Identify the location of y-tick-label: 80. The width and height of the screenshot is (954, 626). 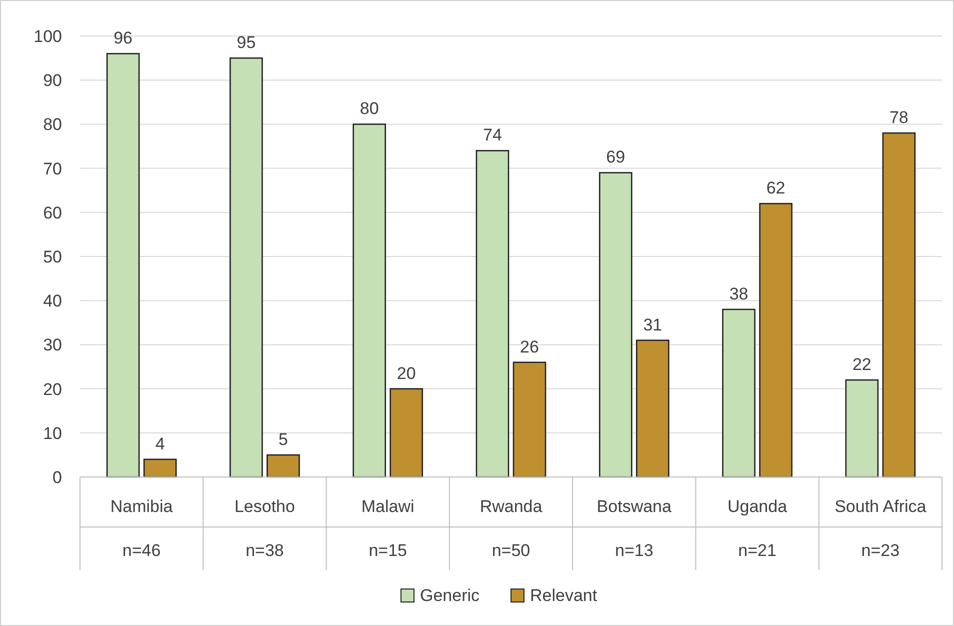
(52, 124).